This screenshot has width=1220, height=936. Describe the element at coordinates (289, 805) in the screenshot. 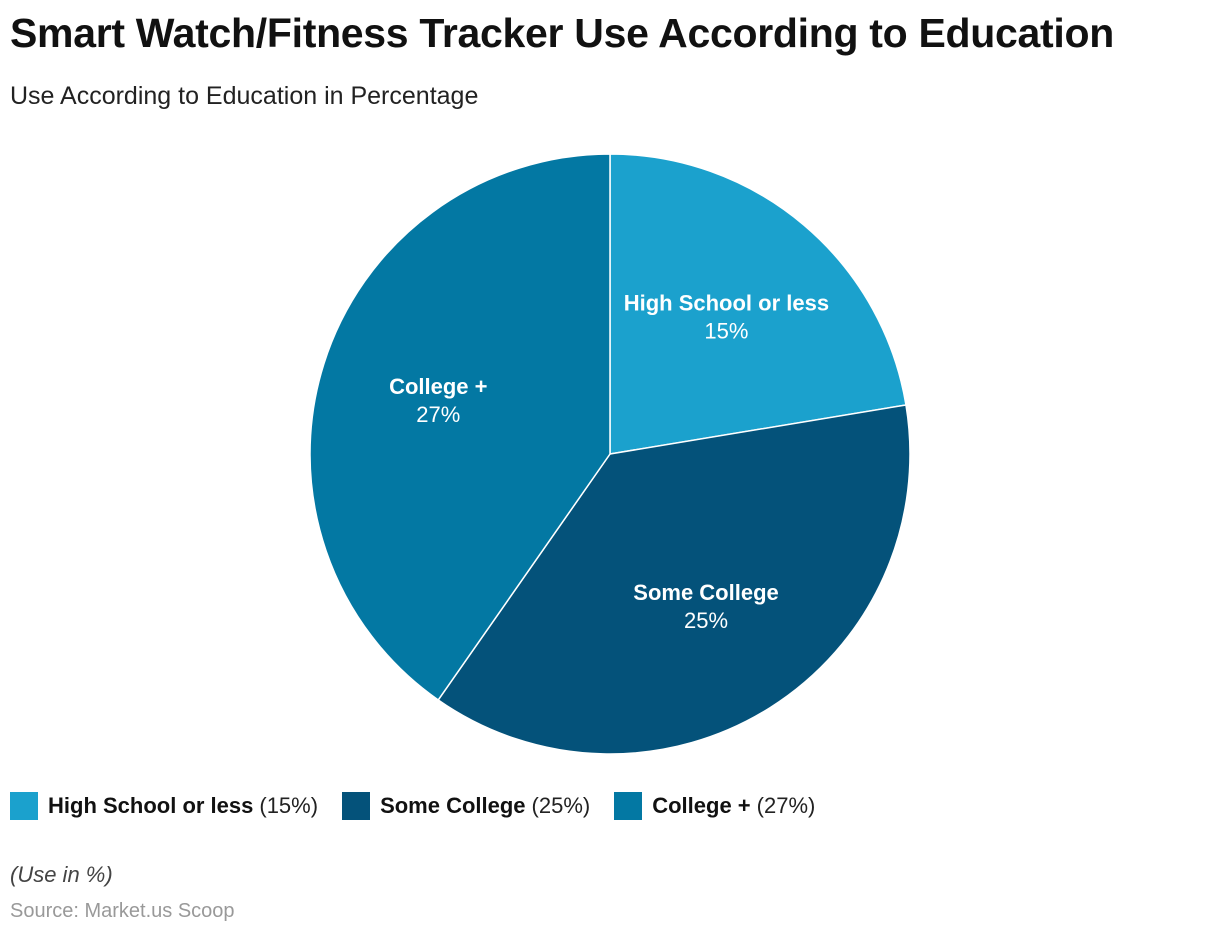

I see `legend-value: (15%)` at that location.